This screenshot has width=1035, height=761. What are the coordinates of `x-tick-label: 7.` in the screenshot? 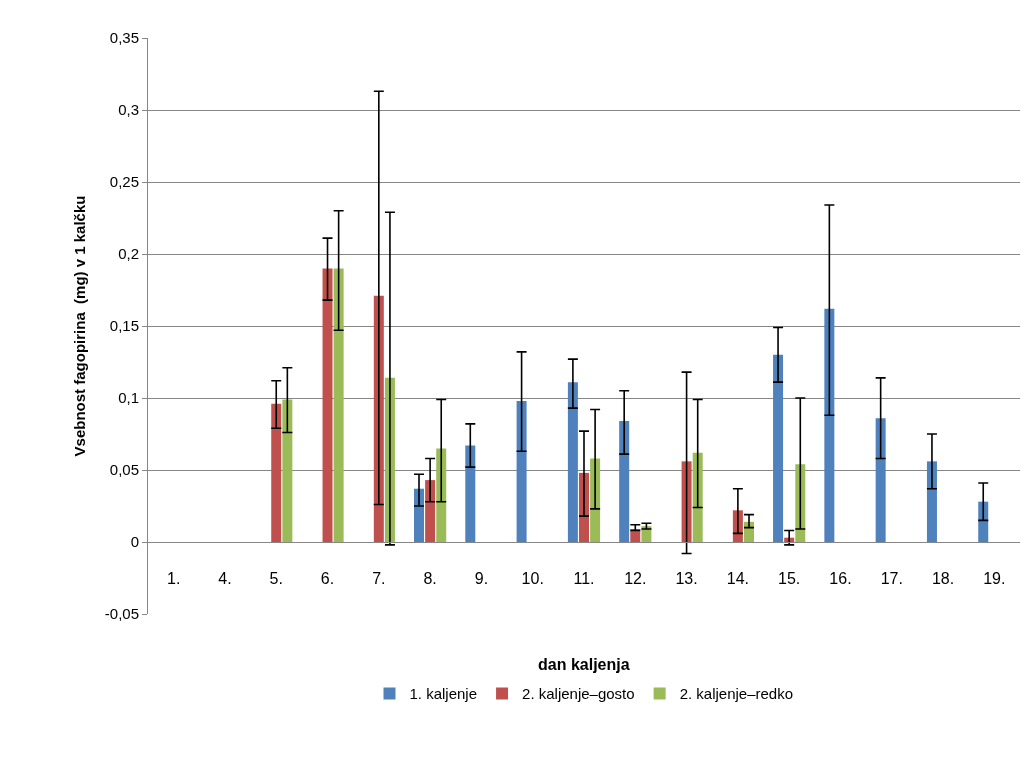 It's located at (379, 579).